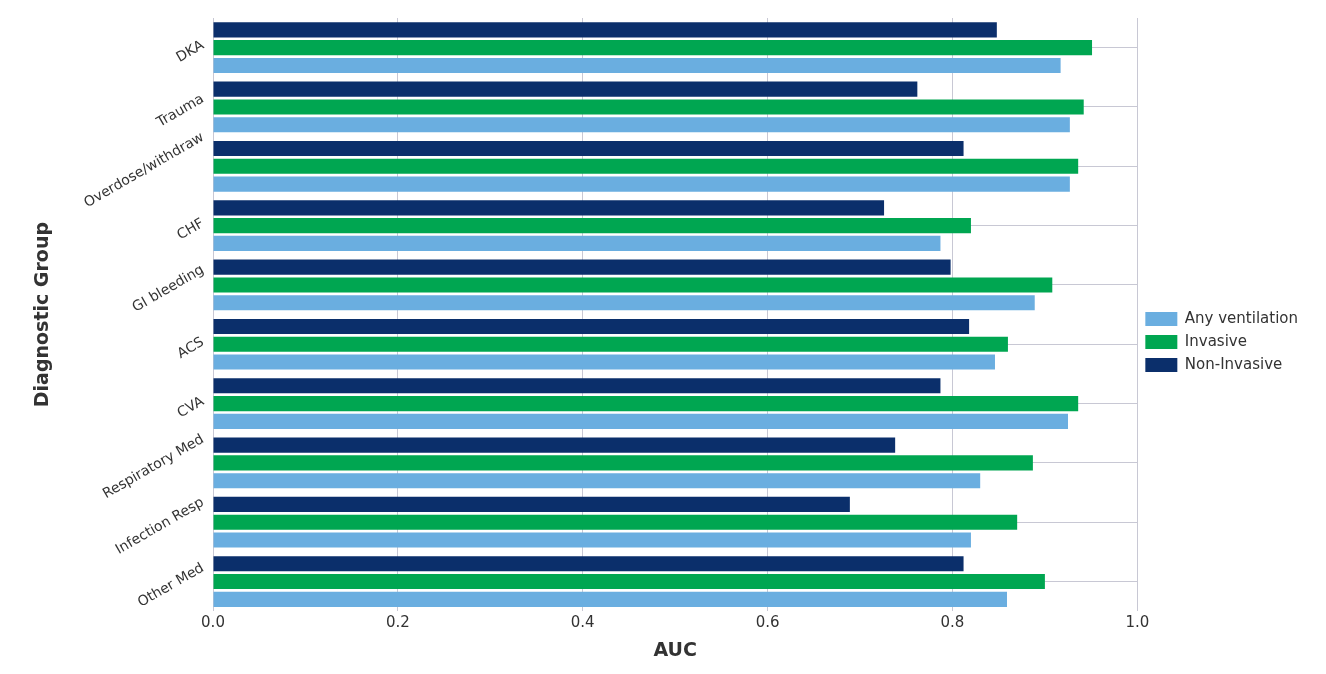 This screenshot has width=1326, height=674. What do you see at coordinates (1233, 363) in the screenshot?
I see `legend-label: Non-Invasive` at bounding box center [1233, 363].